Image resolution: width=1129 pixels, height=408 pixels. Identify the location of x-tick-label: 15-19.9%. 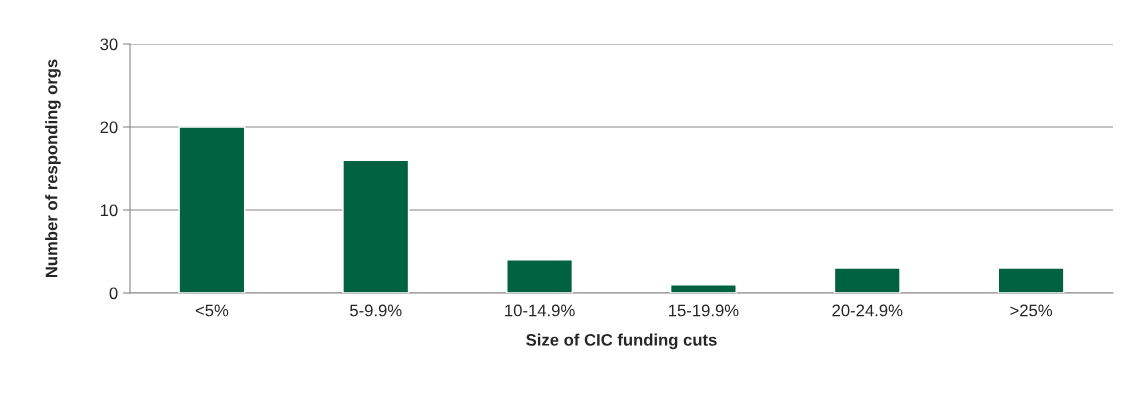
(704, 310).